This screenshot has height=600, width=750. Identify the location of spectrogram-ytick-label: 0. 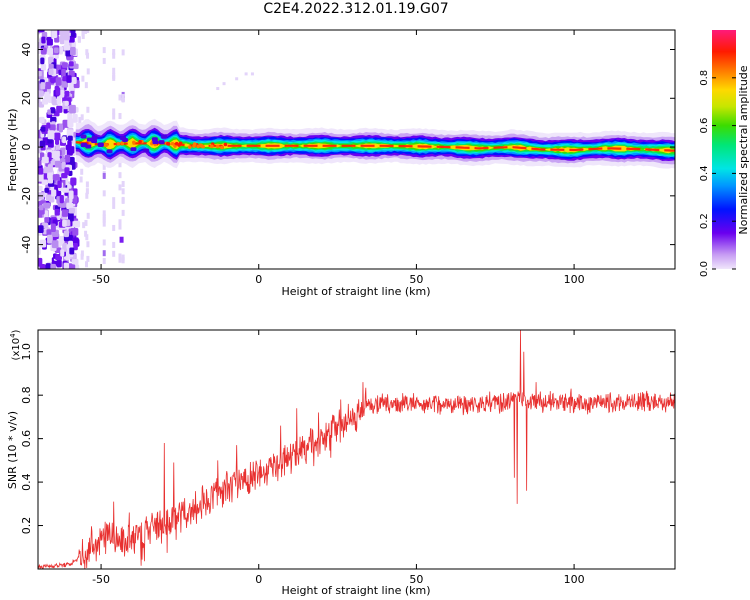
(26, 147).